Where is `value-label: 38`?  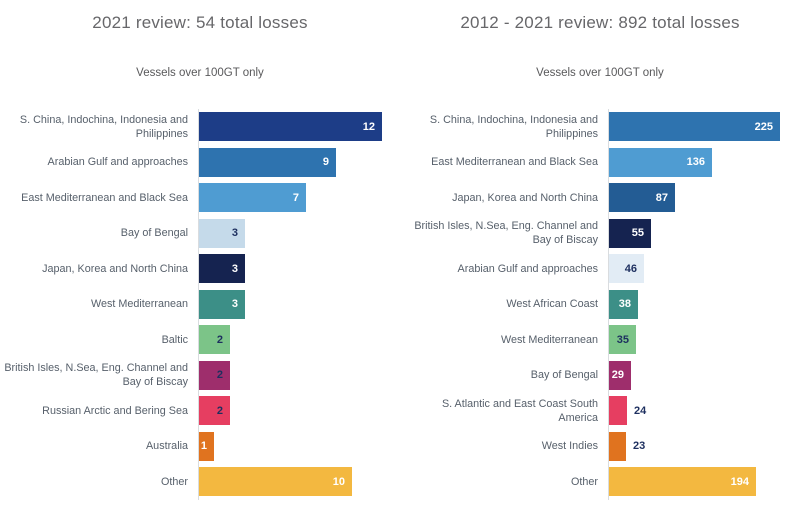
value-label: 38 is located at coordinates (624, 304).